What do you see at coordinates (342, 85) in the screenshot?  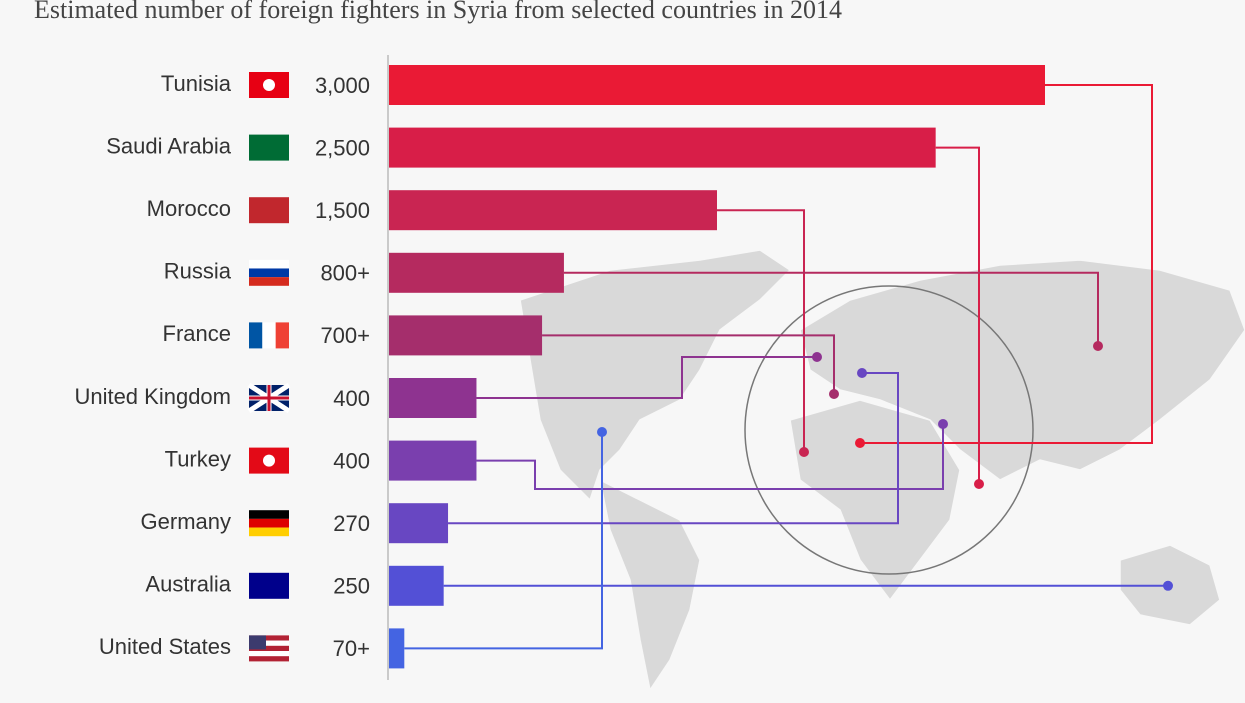 I see `value-label: 3,000` at bounding box center [342, 85].